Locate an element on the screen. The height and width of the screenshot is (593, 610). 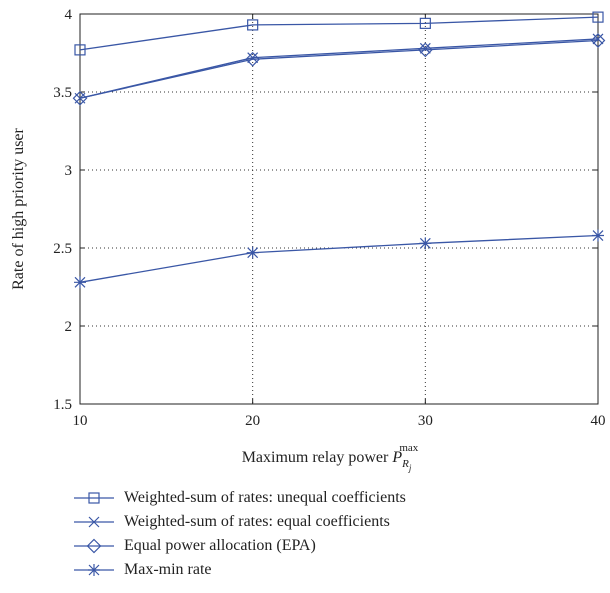
series-diamond is located at coordinates (339, 69).